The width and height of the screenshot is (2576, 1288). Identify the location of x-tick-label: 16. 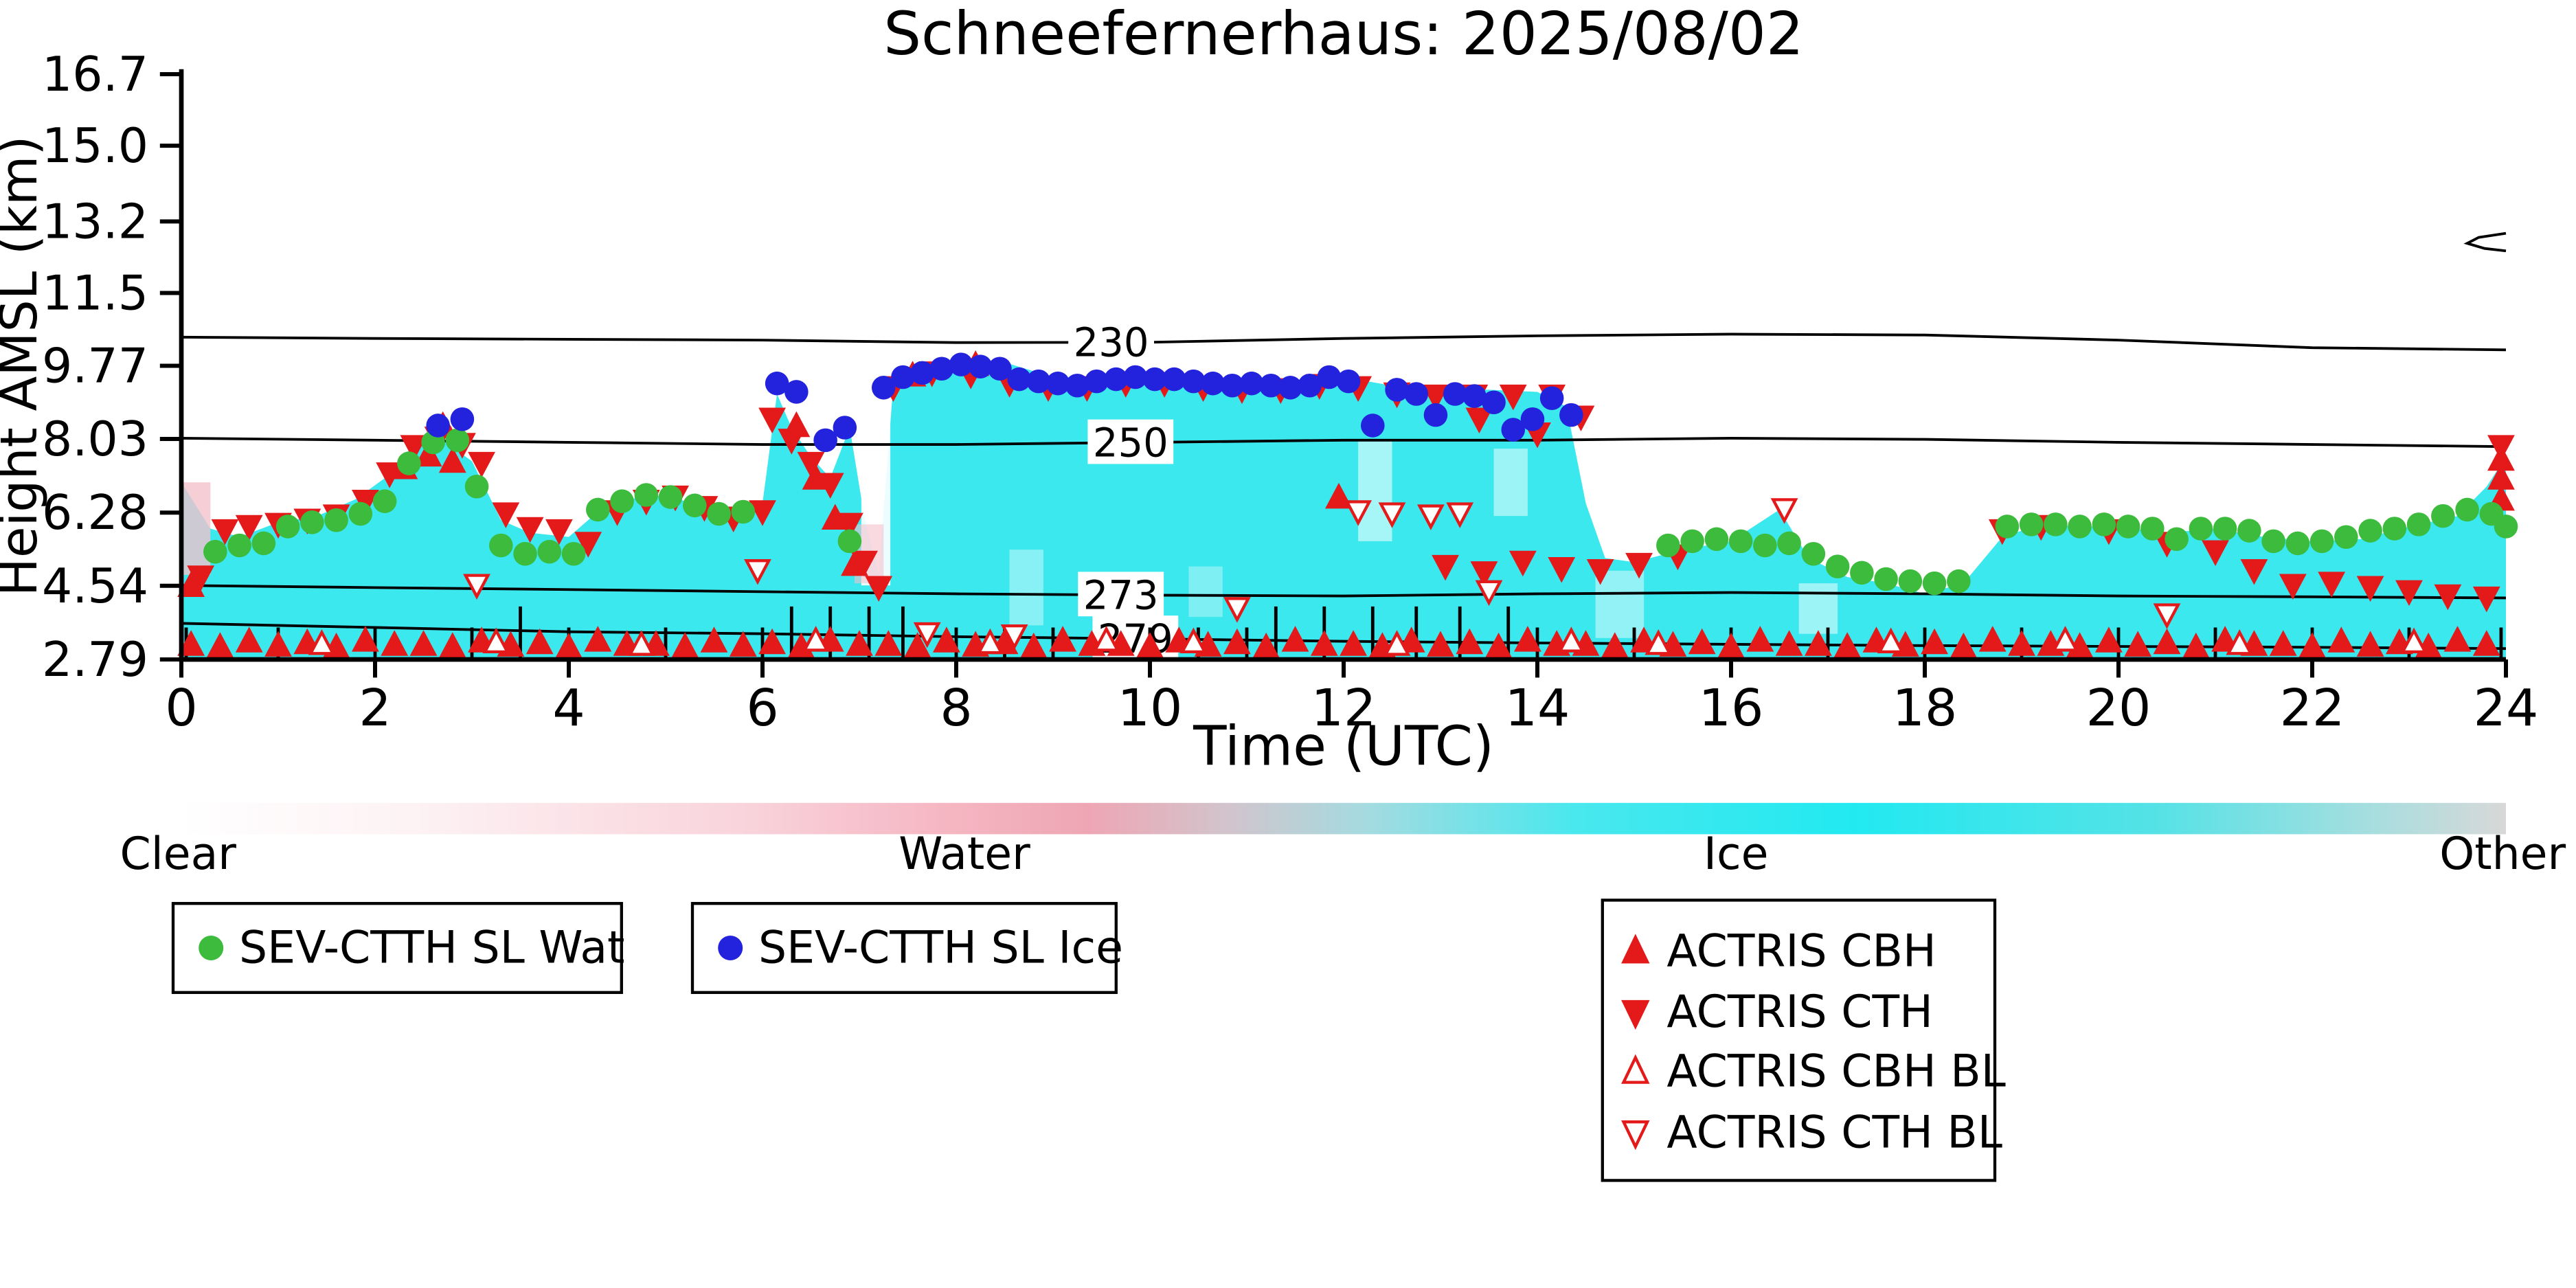
(1731, 708).